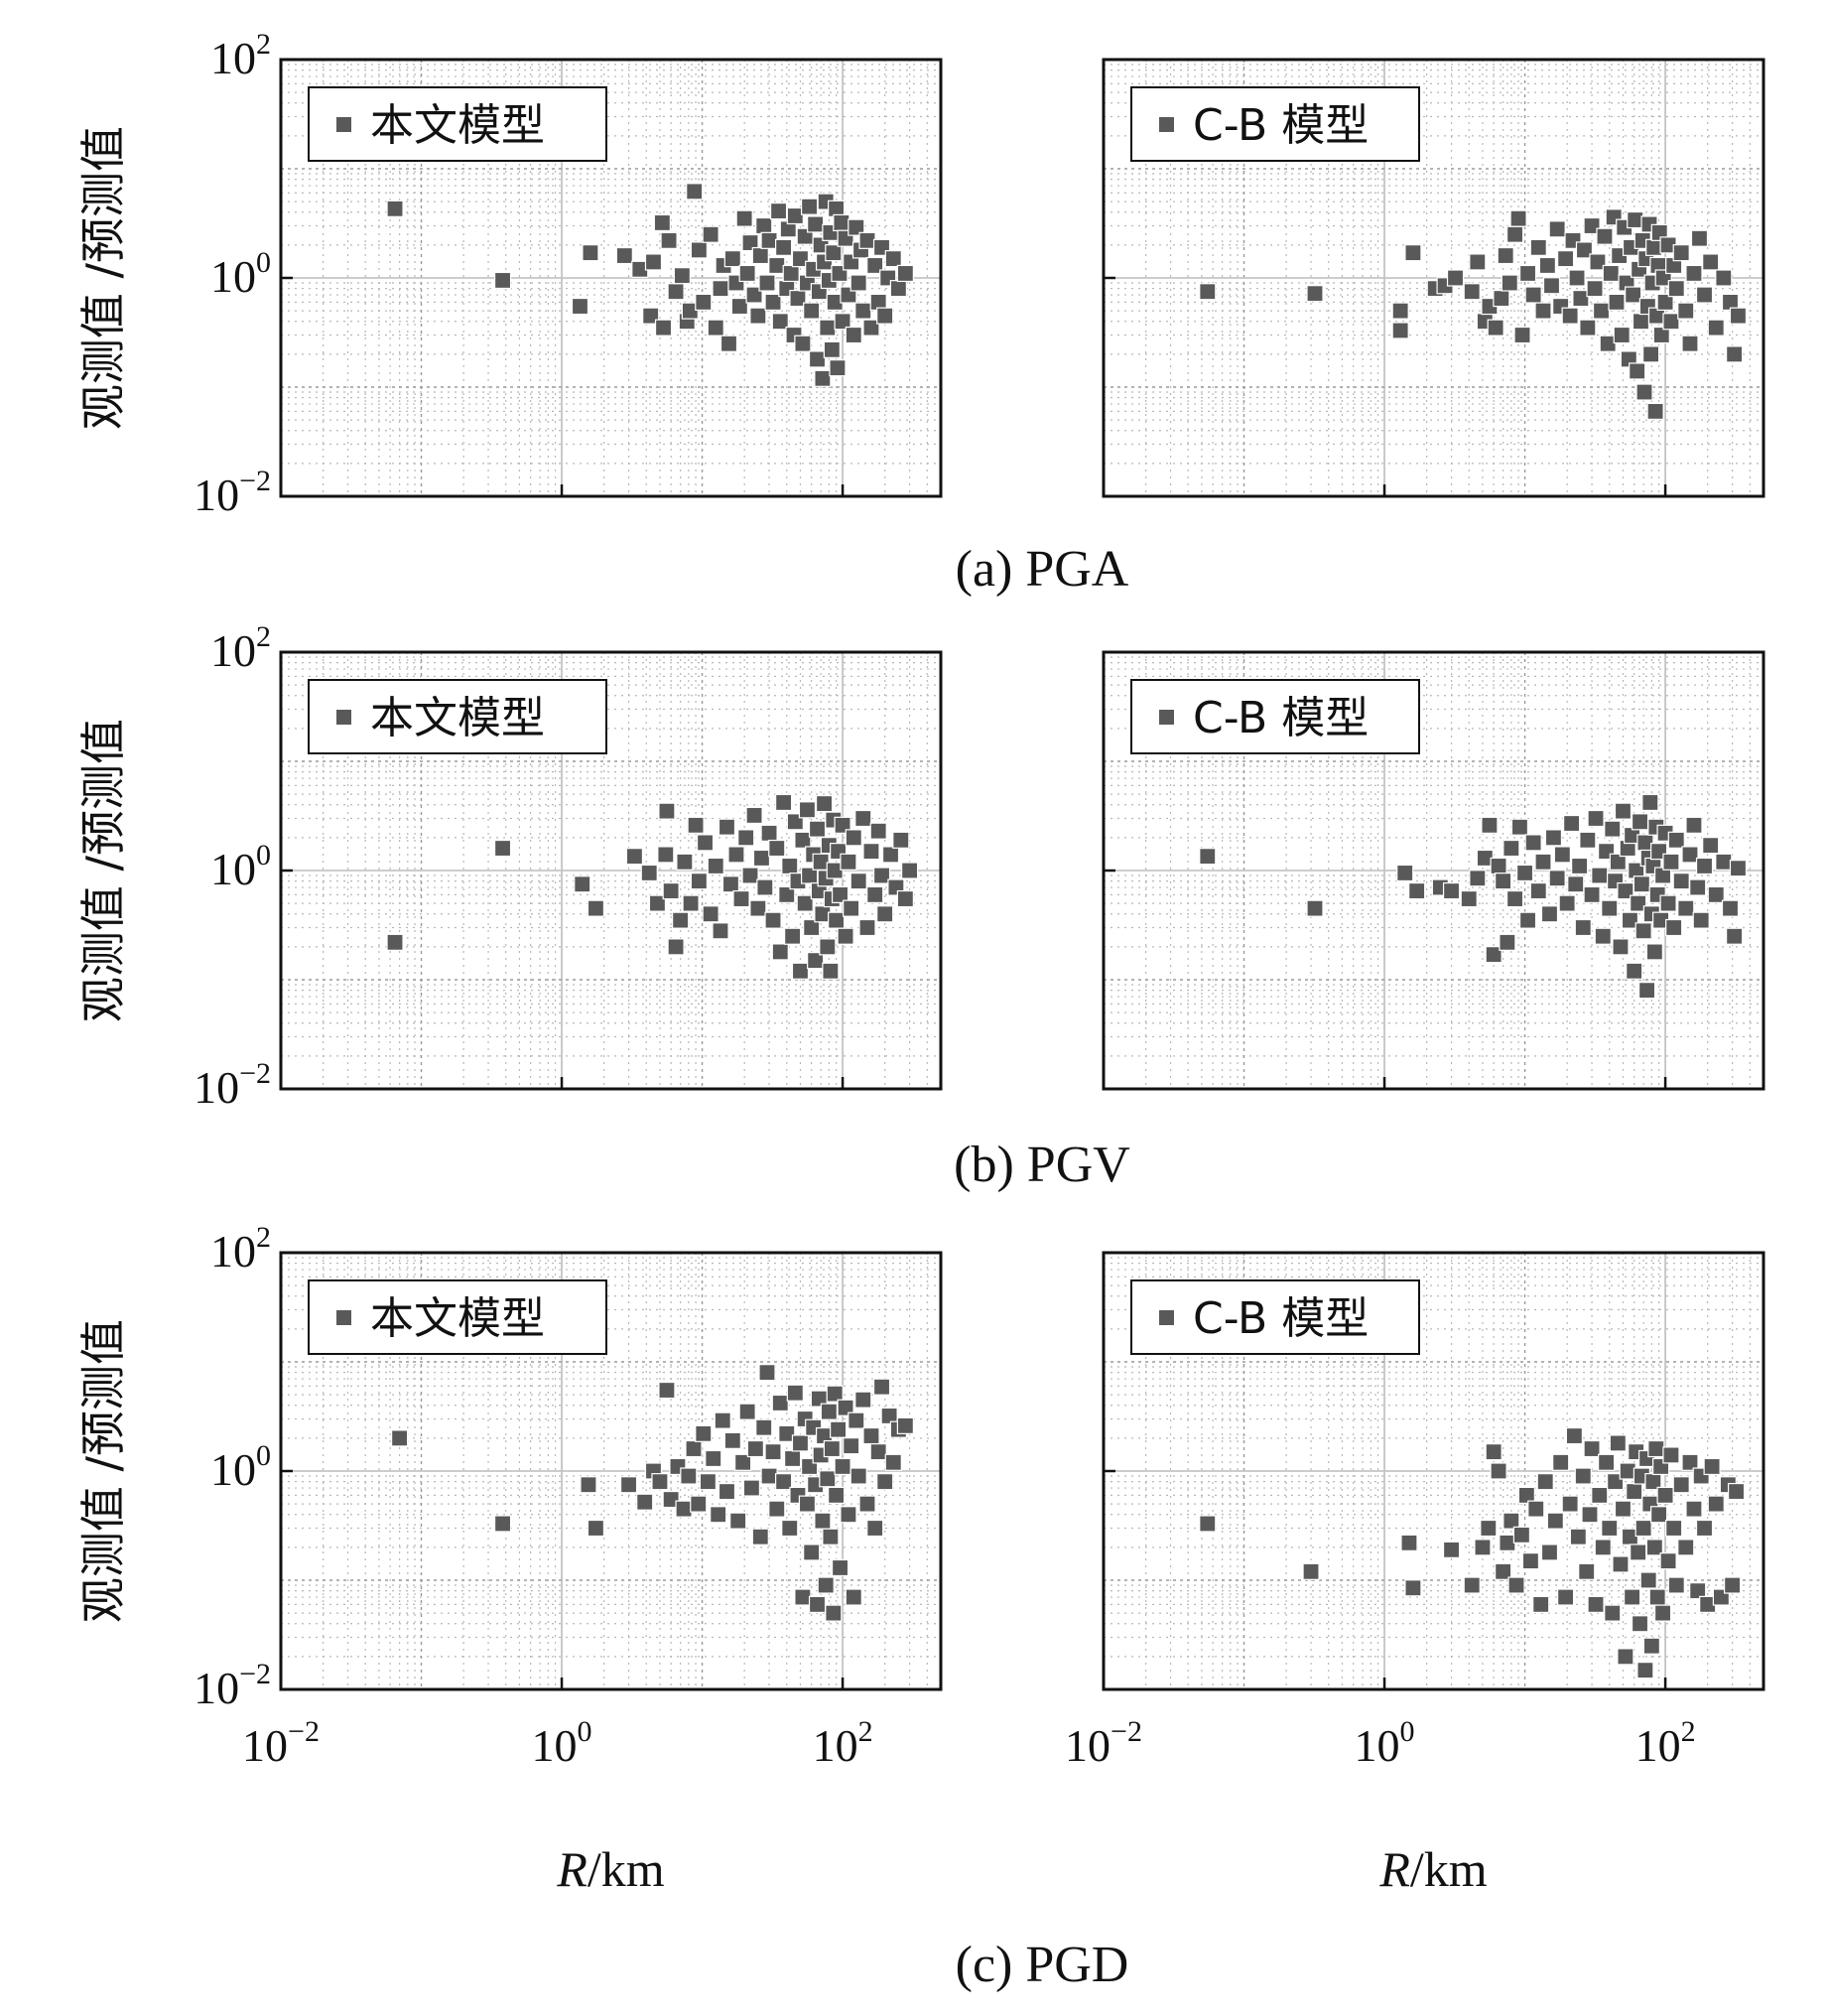 The height and width of the screenshot is (2016, 1829). I want to click on y-tick-exponent: −2, so click(255, 1674).